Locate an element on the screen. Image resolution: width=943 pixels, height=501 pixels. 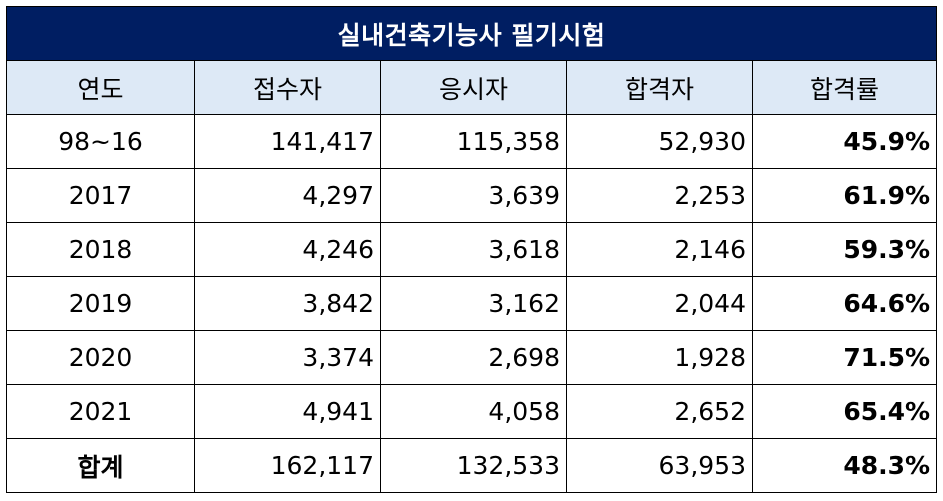
table-row: 2018 4,246 3,618 2,146 59.3% is located at coordinates (472, 249).